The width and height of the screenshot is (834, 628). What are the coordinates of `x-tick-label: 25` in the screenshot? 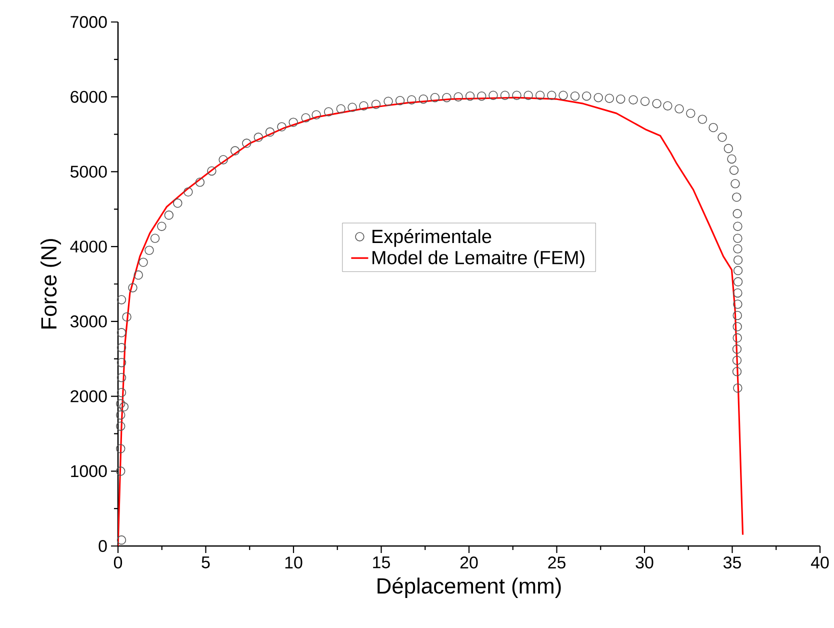 It's located at (557, 562).